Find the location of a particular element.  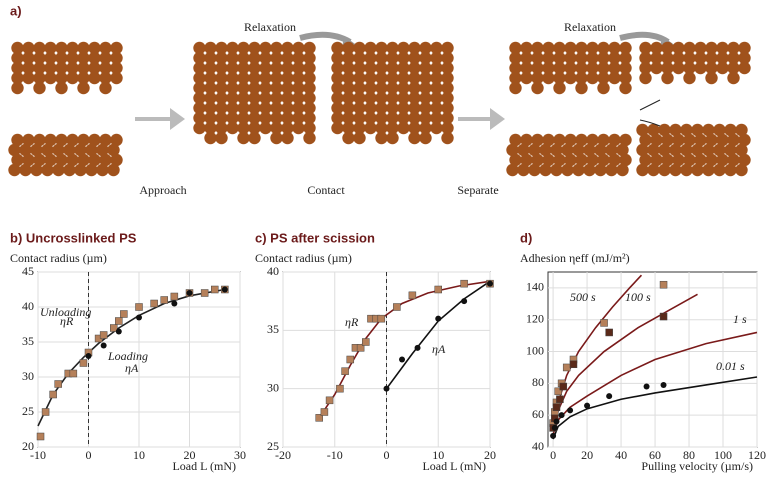

arrow is located at coordinates (650, 105).